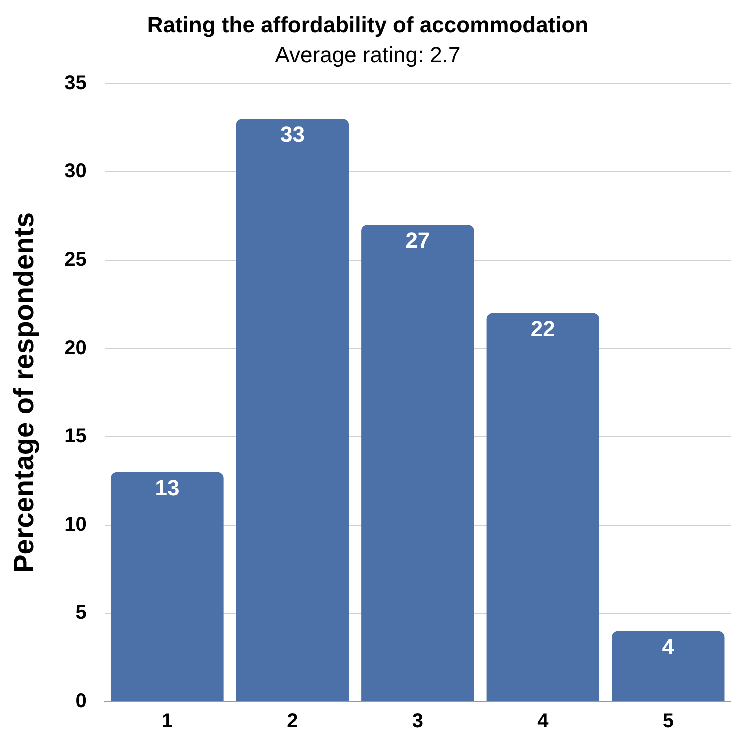 This screenshot has height=747, width=731. What do you see at coordinates (75, 348) in the screenshot?
I see `y-tick-label: 20` at bounding box center [75, 348].